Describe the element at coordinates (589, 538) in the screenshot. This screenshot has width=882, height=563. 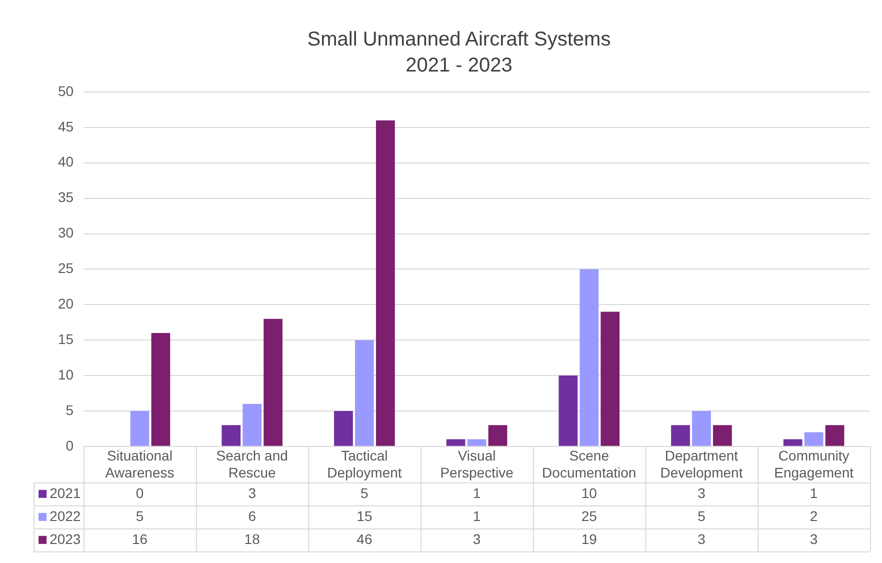
I see `data-label: 19` at that location.